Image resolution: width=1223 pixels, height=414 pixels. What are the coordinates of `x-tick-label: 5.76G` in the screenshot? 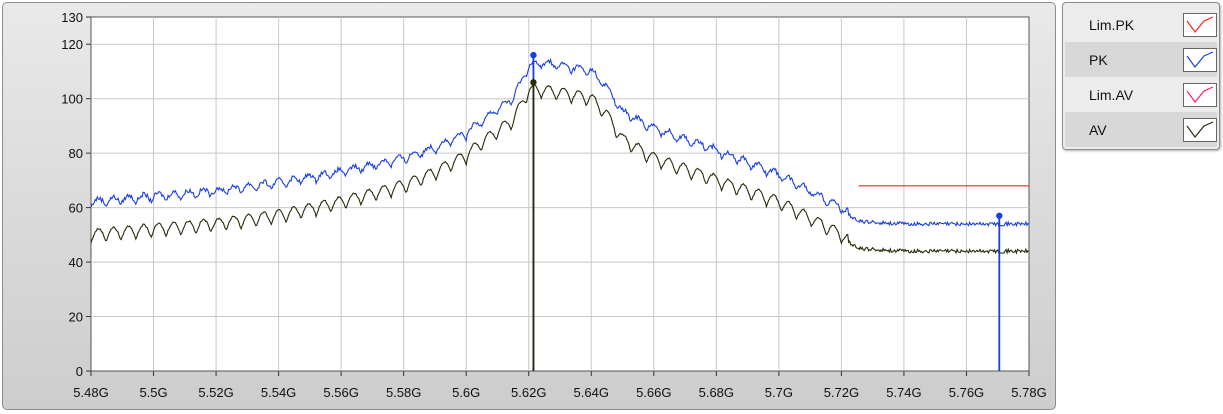 It's located at (966, 392).